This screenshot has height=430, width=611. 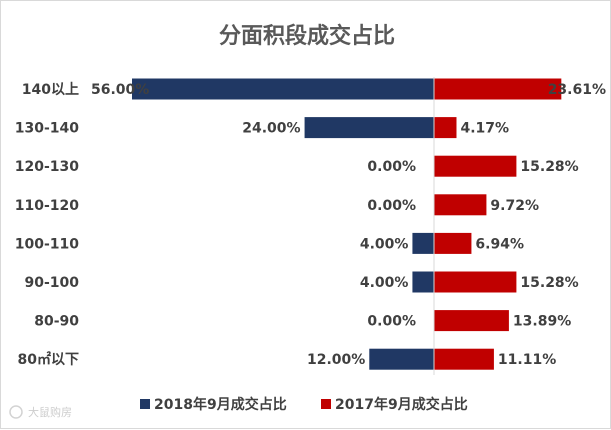 What do you see at coordinates (16, 412) in the screenshot?
I see `watermark-logo-icon` at bounding box center [16, 412].